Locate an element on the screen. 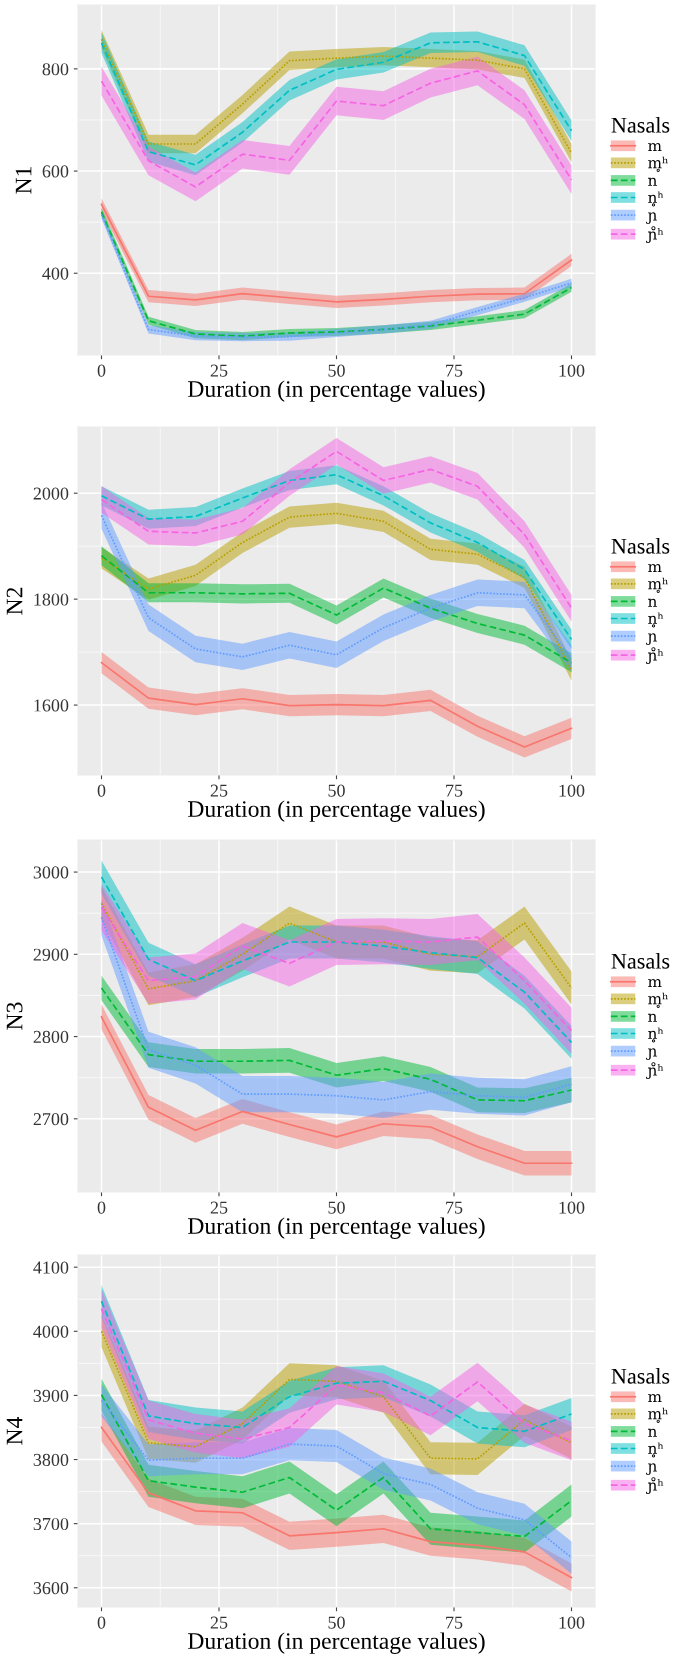 Image resolution: width=697 pixels, height=1660 pixels. y-tick-label: 800 is located at coordinates (55, 69).